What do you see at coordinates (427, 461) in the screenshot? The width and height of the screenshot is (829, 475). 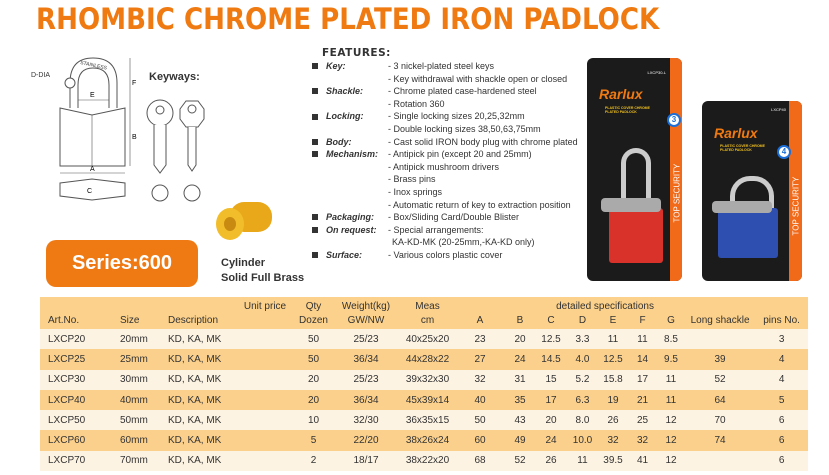 I see `table-cell: 38x22x20` at bounding box center [427, 461].